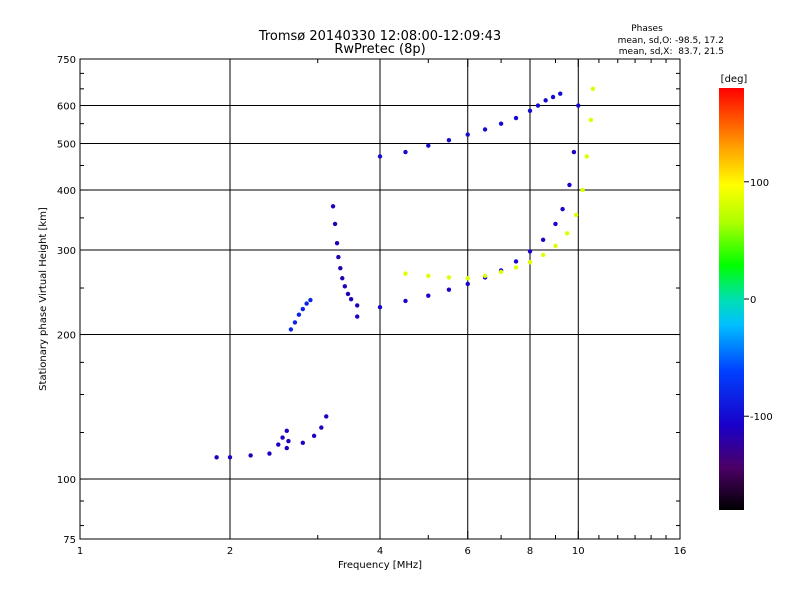 This screenshot has height=600, width=800. Describe the element at coordinates (43, 299) in the screenshot. I see `y-axis-label: Stationary phase Virtual Height [km]` at that location.